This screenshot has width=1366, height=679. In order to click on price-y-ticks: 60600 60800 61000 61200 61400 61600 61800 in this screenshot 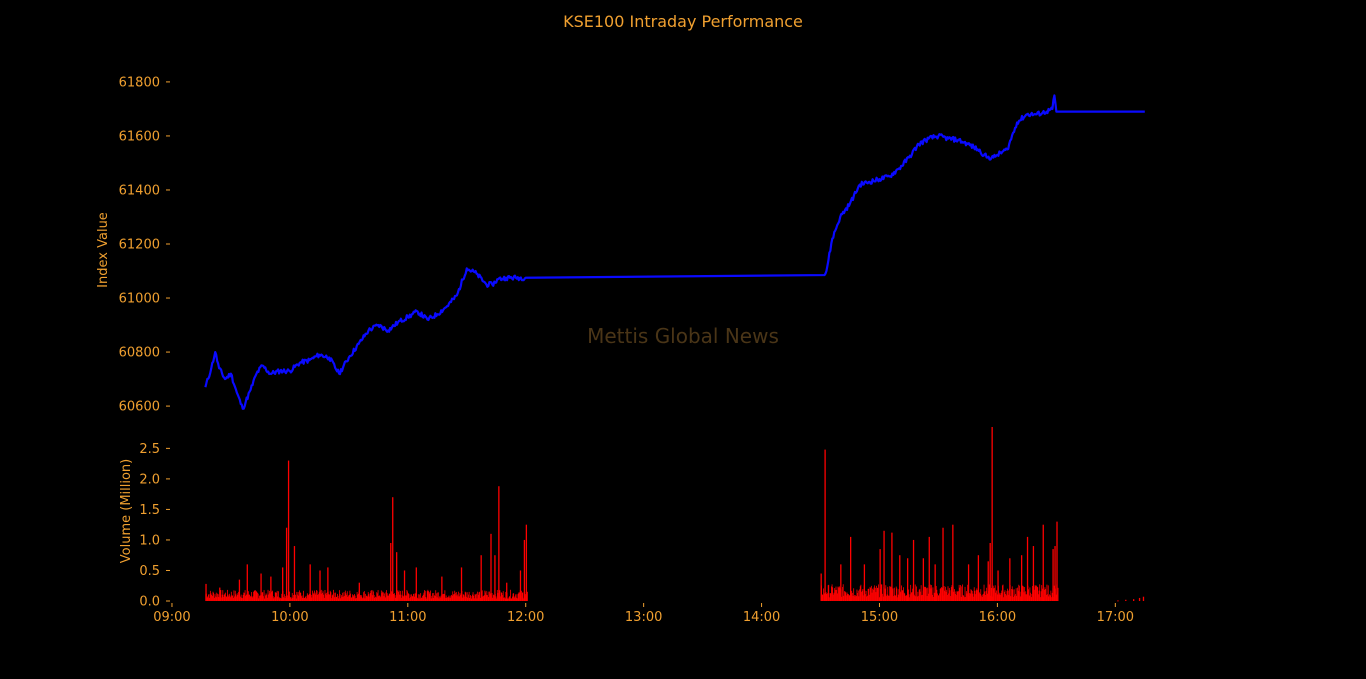, I will do `click(144, 245)`.